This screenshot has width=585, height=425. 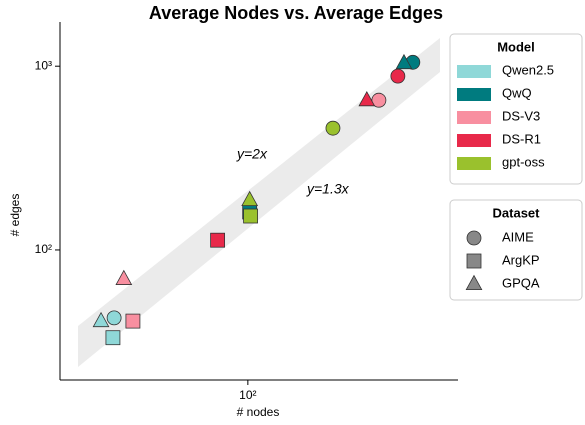 I want to click on legend-label: gpt-oss, so click(x=523, y=161).